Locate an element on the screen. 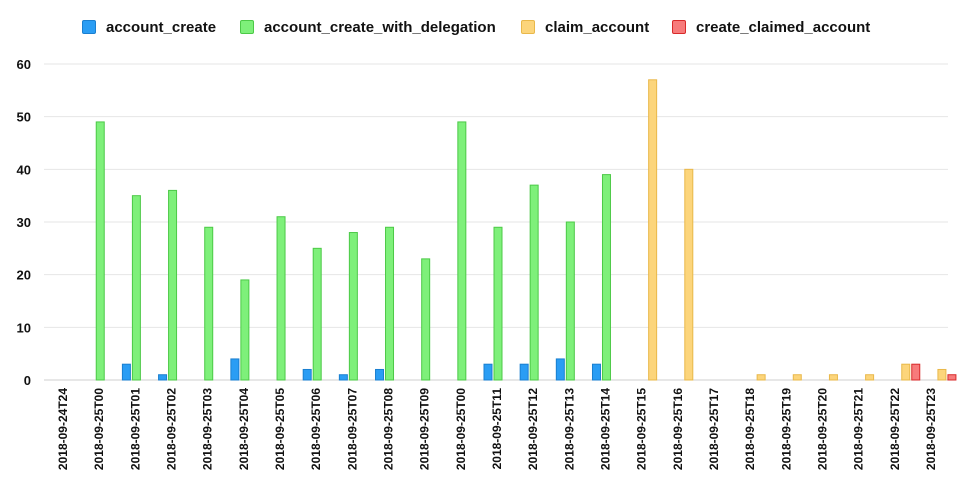  x-tick-label: 2018-09-25T13 is located at coordinates (569, 429).